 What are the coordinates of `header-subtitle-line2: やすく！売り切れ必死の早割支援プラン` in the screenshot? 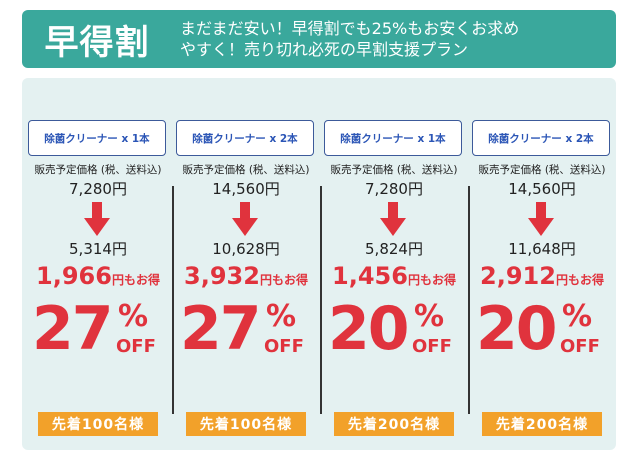 It's located at (324, 49).